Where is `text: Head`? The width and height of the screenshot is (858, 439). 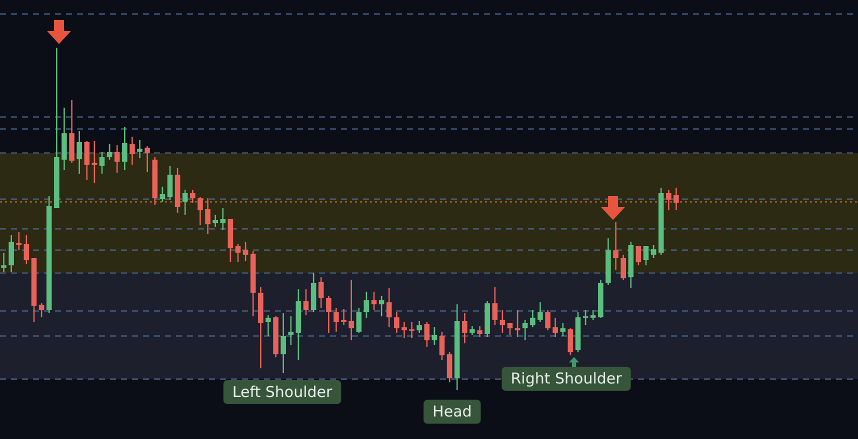
text: Head is located at coordinates (452, 411).